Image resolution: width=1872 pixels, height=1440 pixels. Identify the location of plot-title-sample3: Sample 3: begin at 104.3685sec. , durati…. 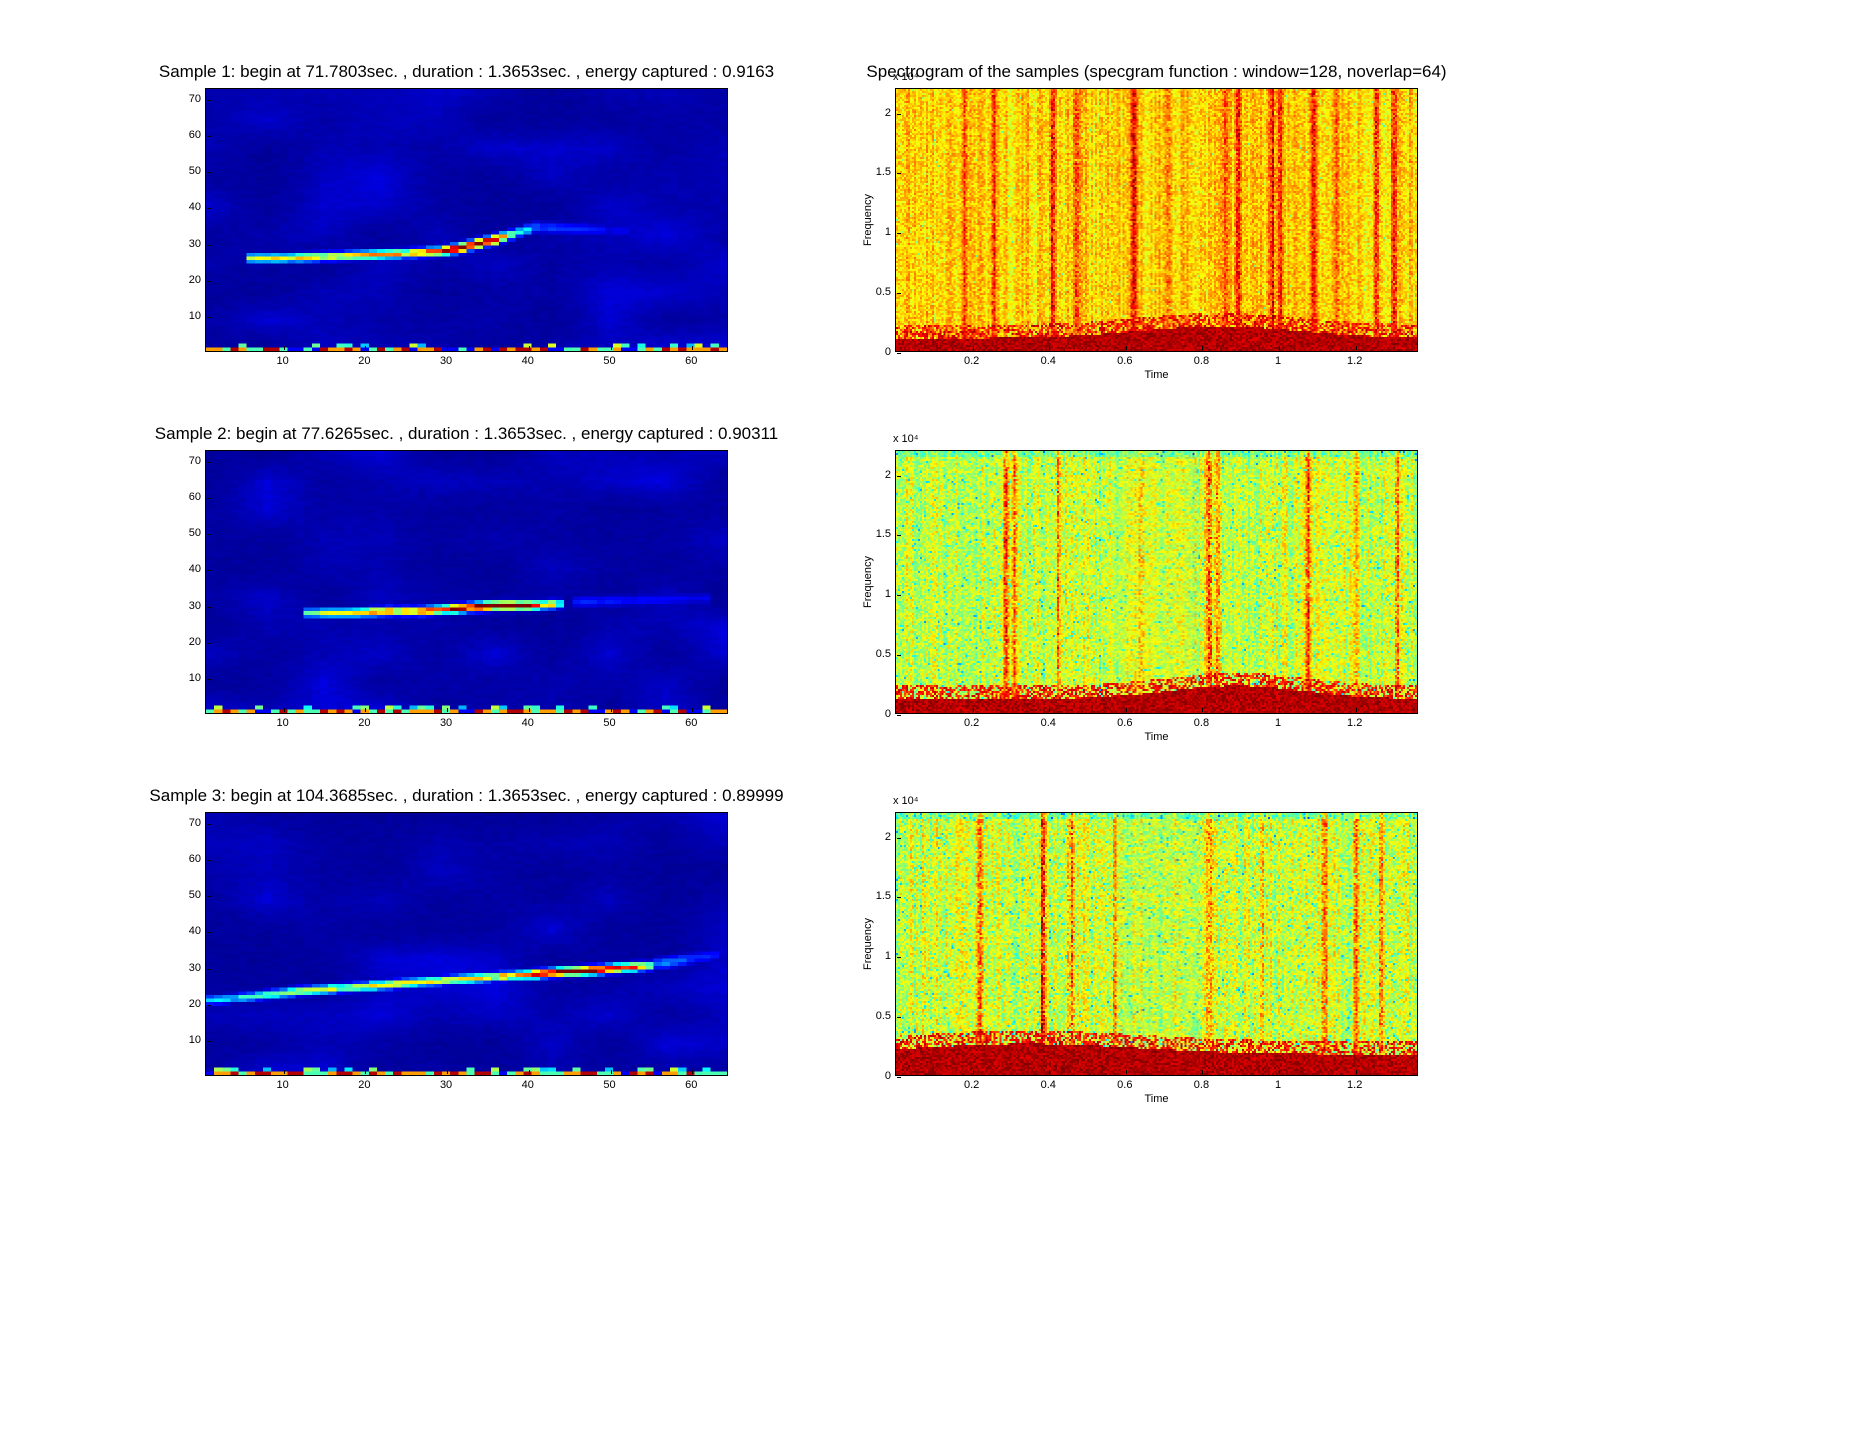
(466, 795).